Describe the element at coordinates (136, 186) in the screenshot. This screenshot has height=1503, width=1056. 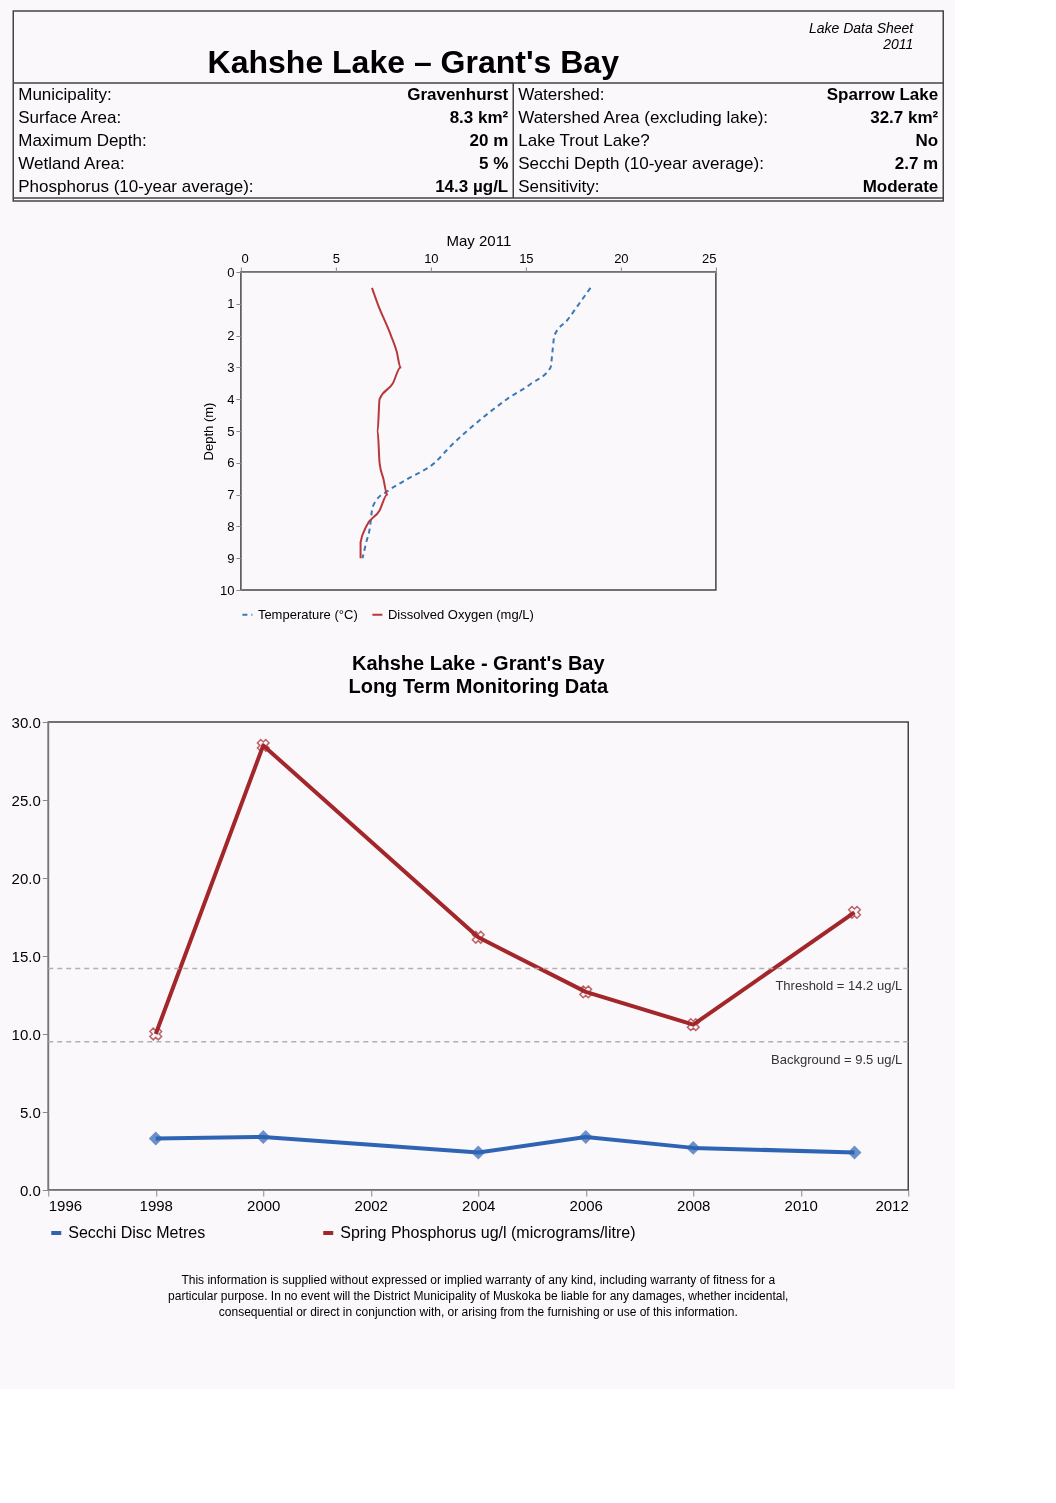
I see `text: Phosphorus (10-year average):` at that location.